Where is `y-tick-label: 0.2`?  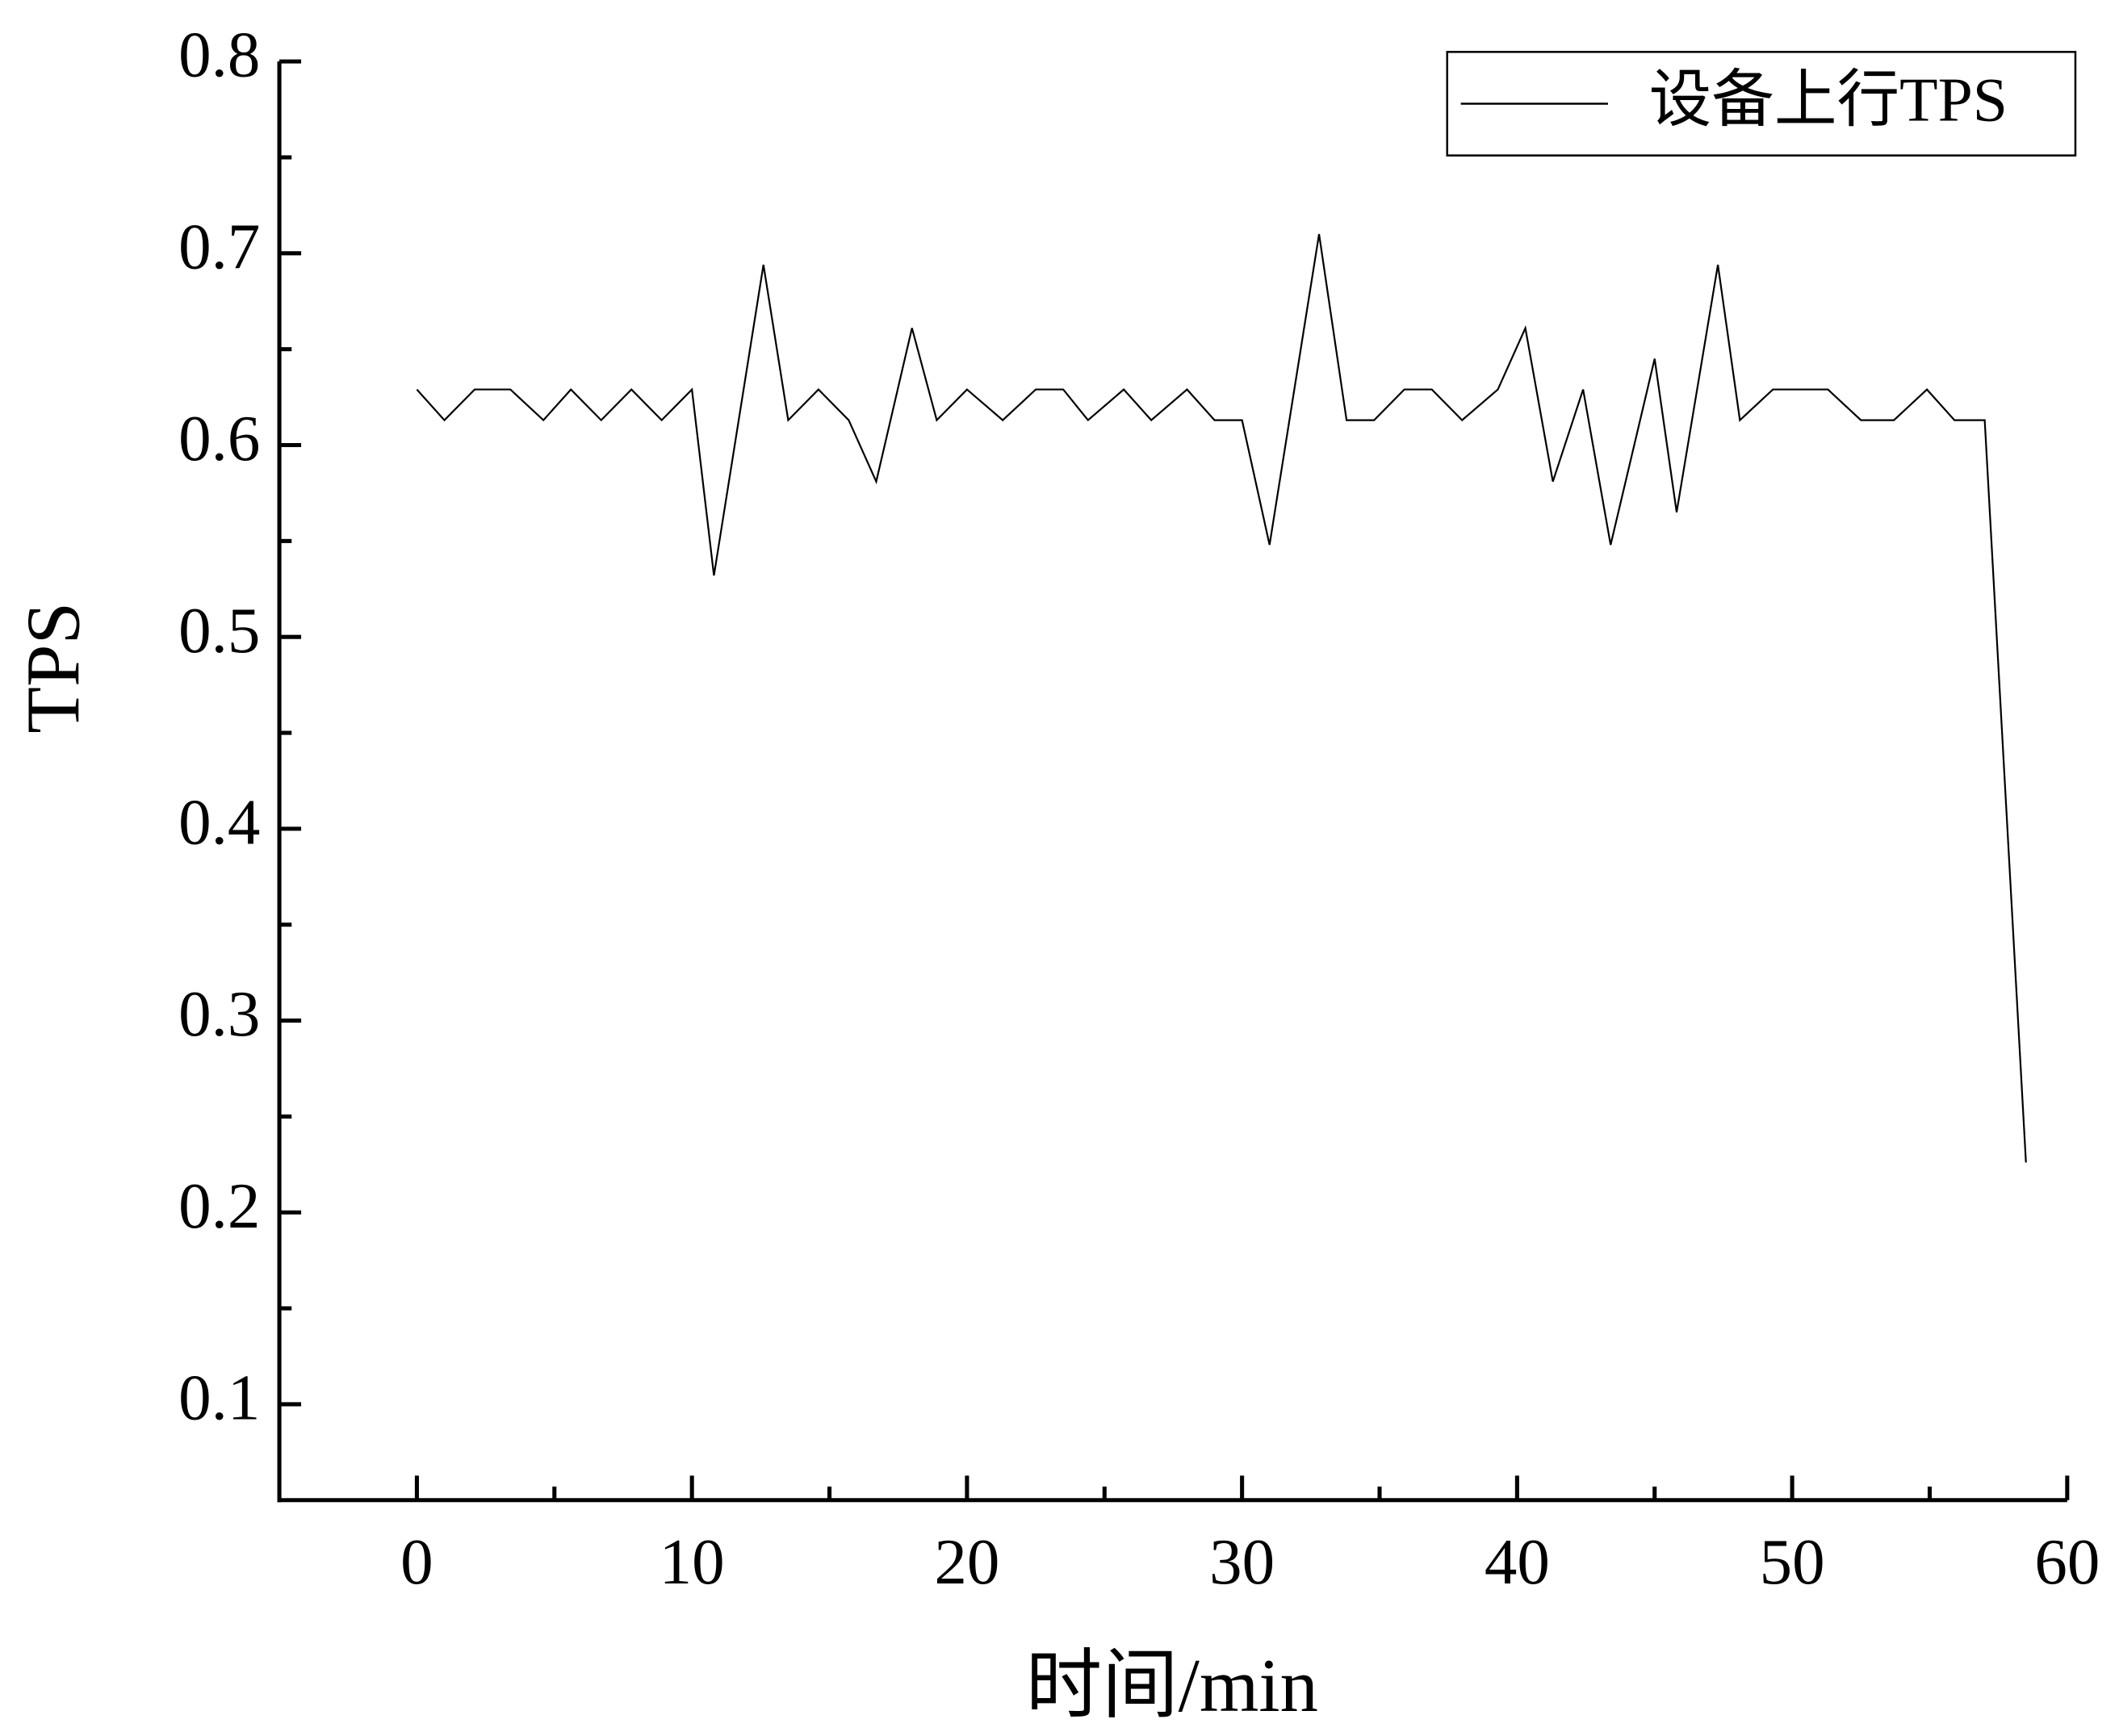
y-tick-label: 0.2 is located at coordinates (219, 1206).